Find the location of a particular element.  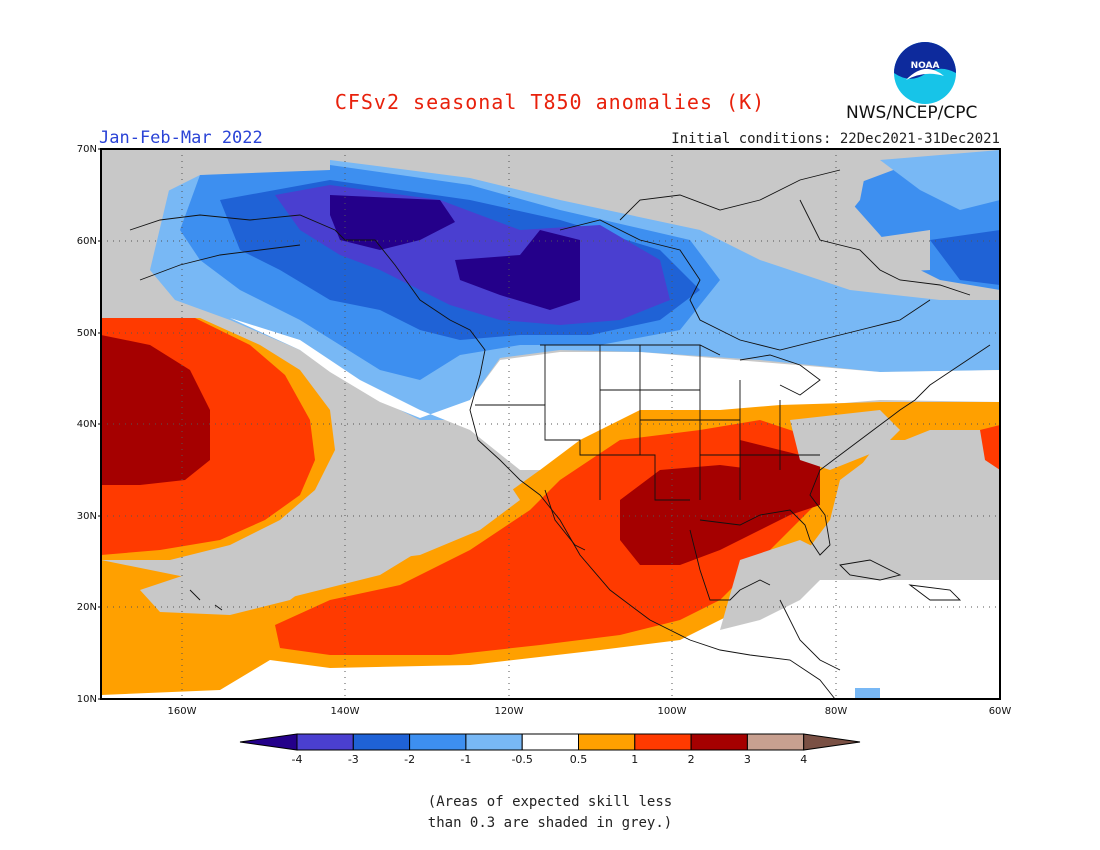

footnote-line-1: (Areas of expected skill less is located at coordinates (550, 802).